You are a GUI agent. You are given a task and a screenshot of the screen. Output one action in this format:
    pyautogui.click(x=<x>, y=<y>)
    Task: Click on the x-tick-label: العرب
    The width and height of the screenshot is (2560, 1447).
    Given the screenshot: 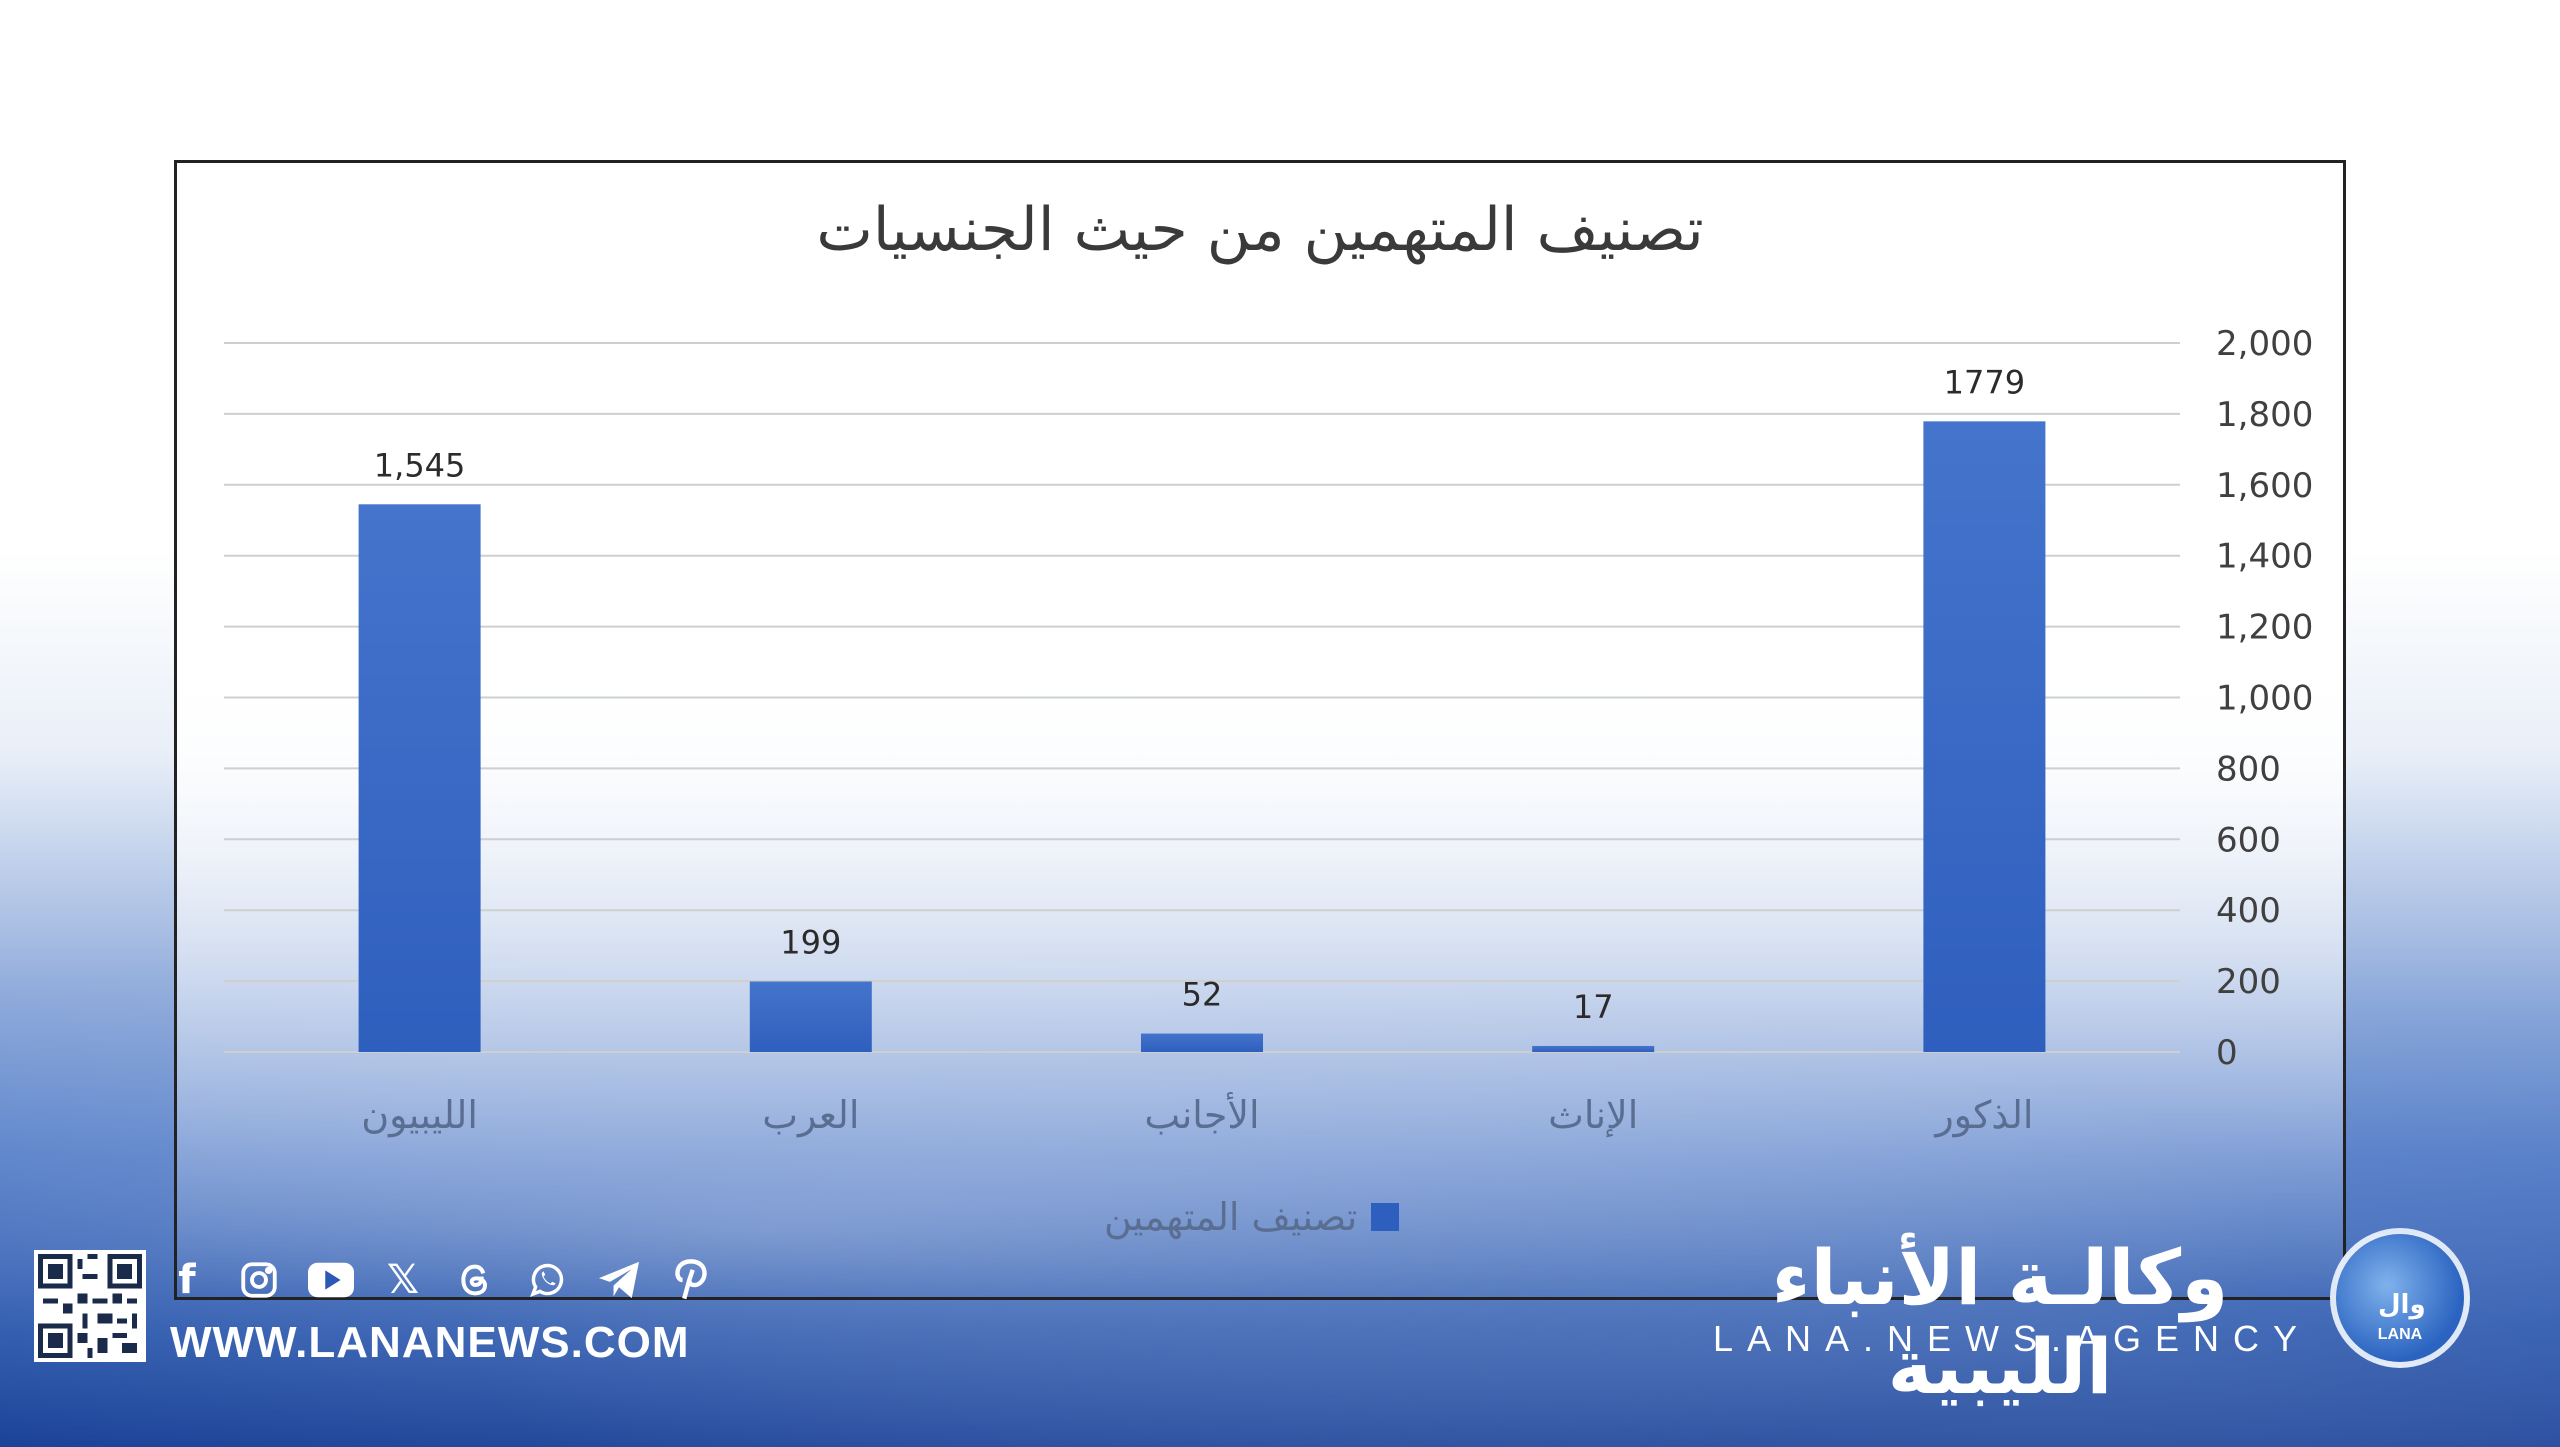 What is the action you would take?
    pyautogui.click(x=810, y=1115)
    